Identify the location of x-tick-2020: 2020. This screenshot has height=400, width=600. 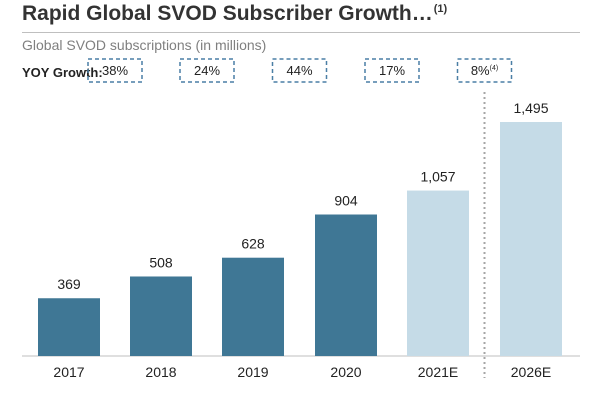
(345, 372).